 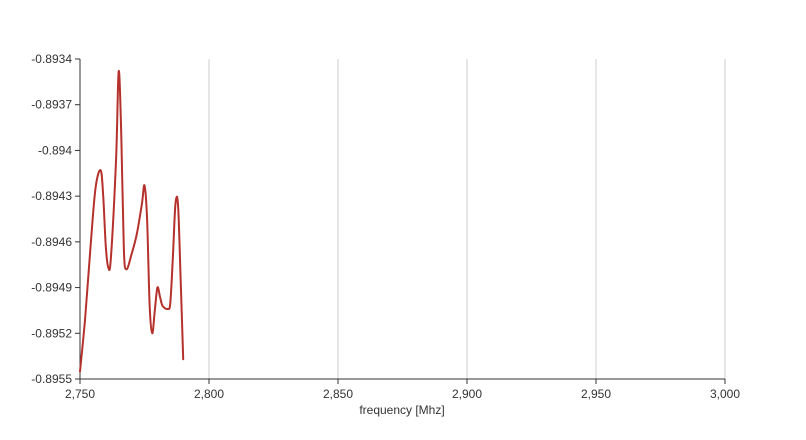 What do you see at coordinates (467, 394) in the screenshot?
I see `x-tick-label: 2,900` at bounding box center [467, 394].